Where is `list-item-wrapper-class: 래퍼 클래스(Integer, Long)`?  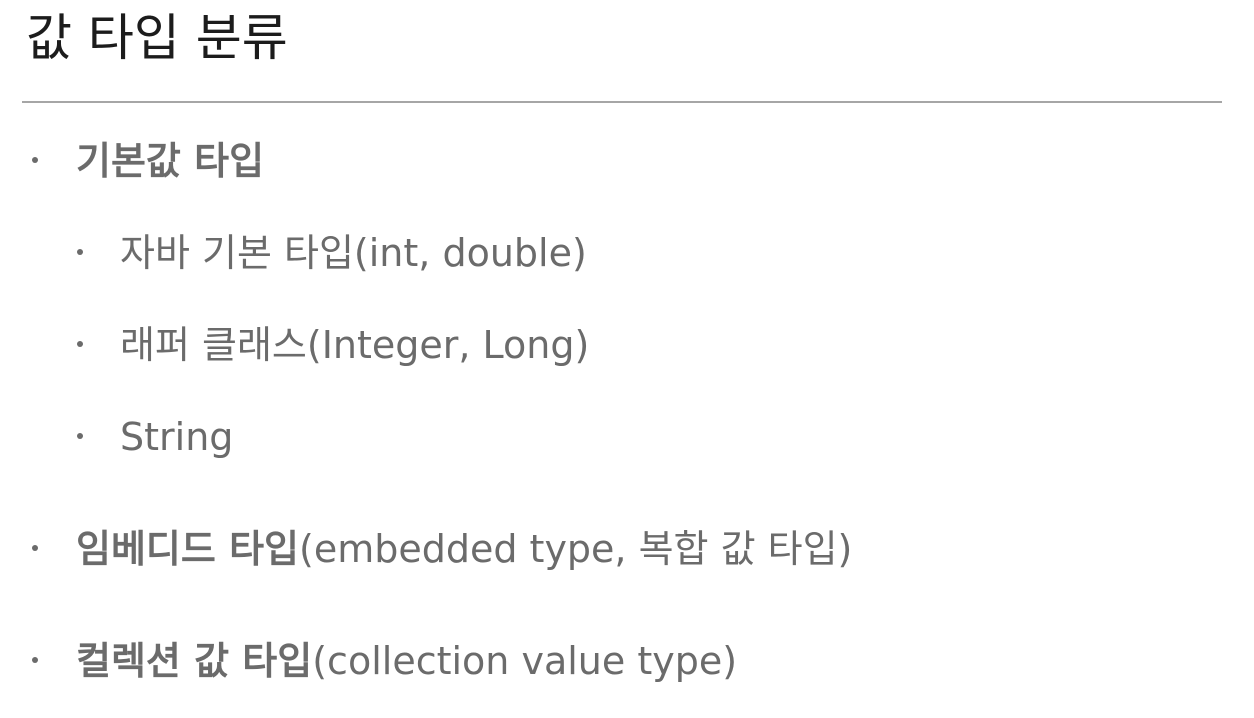 list-item-wrapper-class: 래퍼 클래스(Integer, Long) is located at coordinates (333, 345).